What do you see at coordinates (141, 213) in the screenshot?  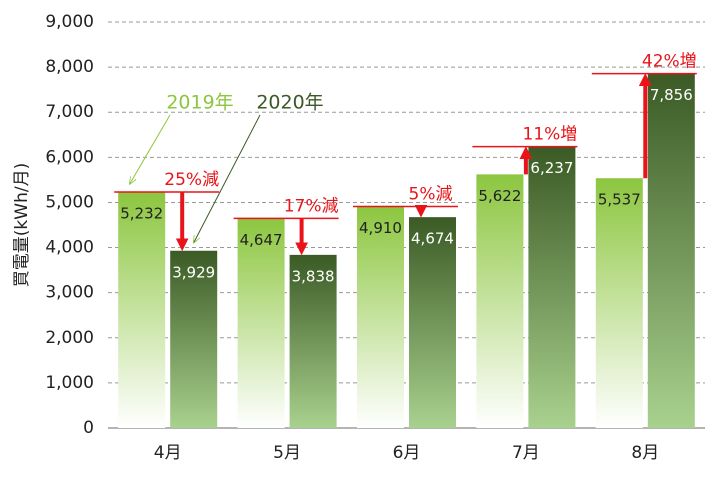 I see `data-label: 5,232` at bounding box center [141, 213].